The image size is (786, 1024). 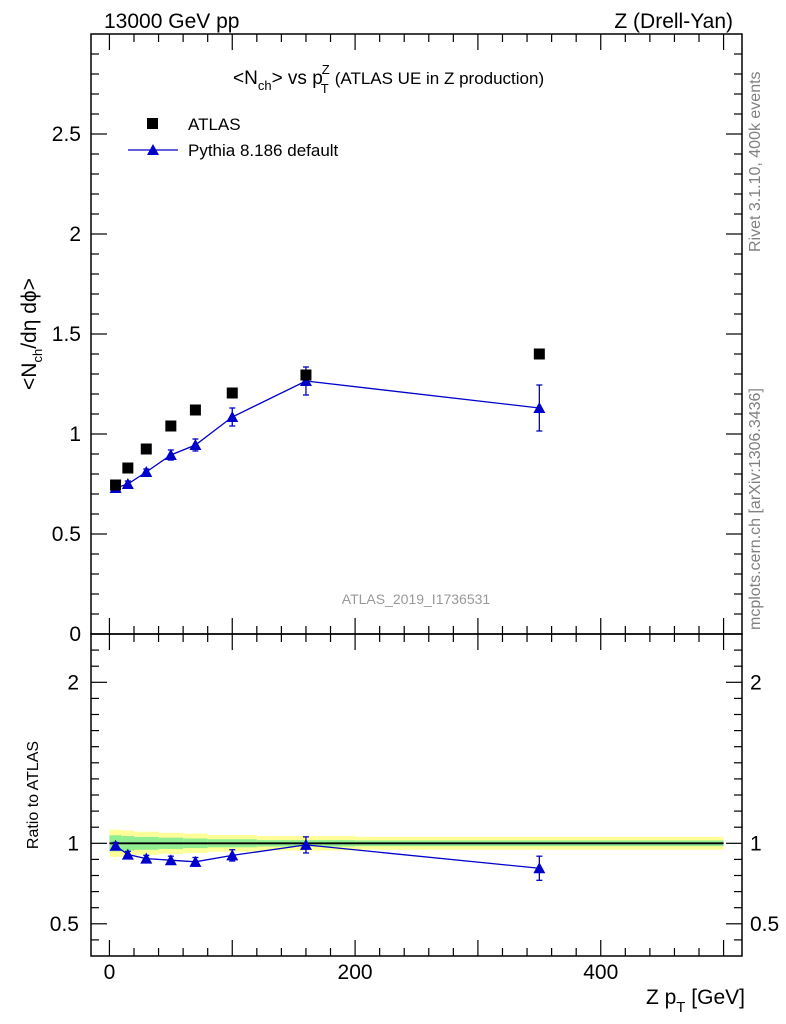 What do you see at coordinates (66, 134) in the screenshot?
I see `y-tick-label: 2.5` at bounding box center [66, 134].